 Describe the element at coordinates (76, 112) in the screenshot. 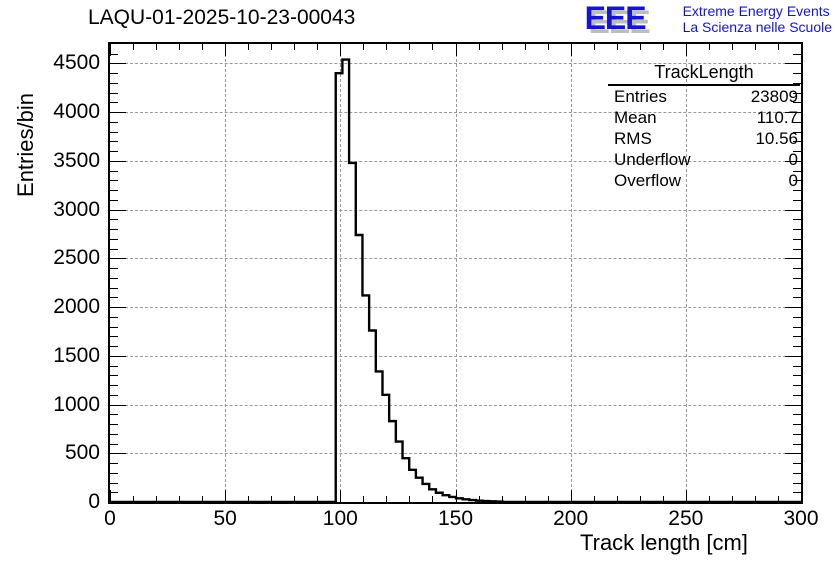

I see `y-tick-label: 4000` at that location.